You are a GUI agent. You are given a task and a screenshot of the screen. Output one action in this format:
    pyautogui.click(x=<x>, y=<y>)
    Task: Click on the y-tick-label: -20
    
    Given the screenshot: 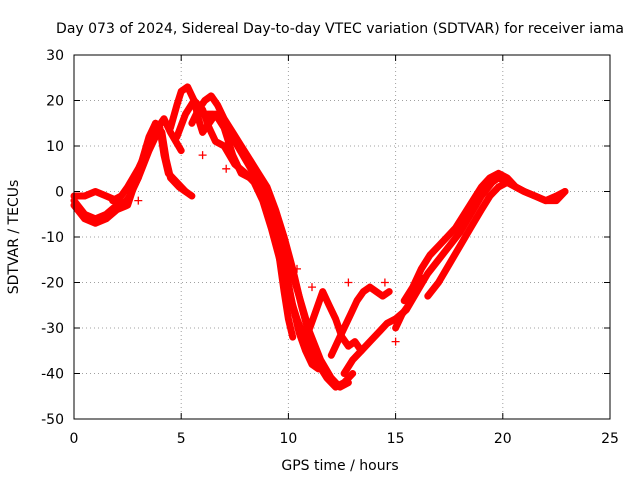 What is the action you would take?
    pyautogui.click(x=52, y=284)
    